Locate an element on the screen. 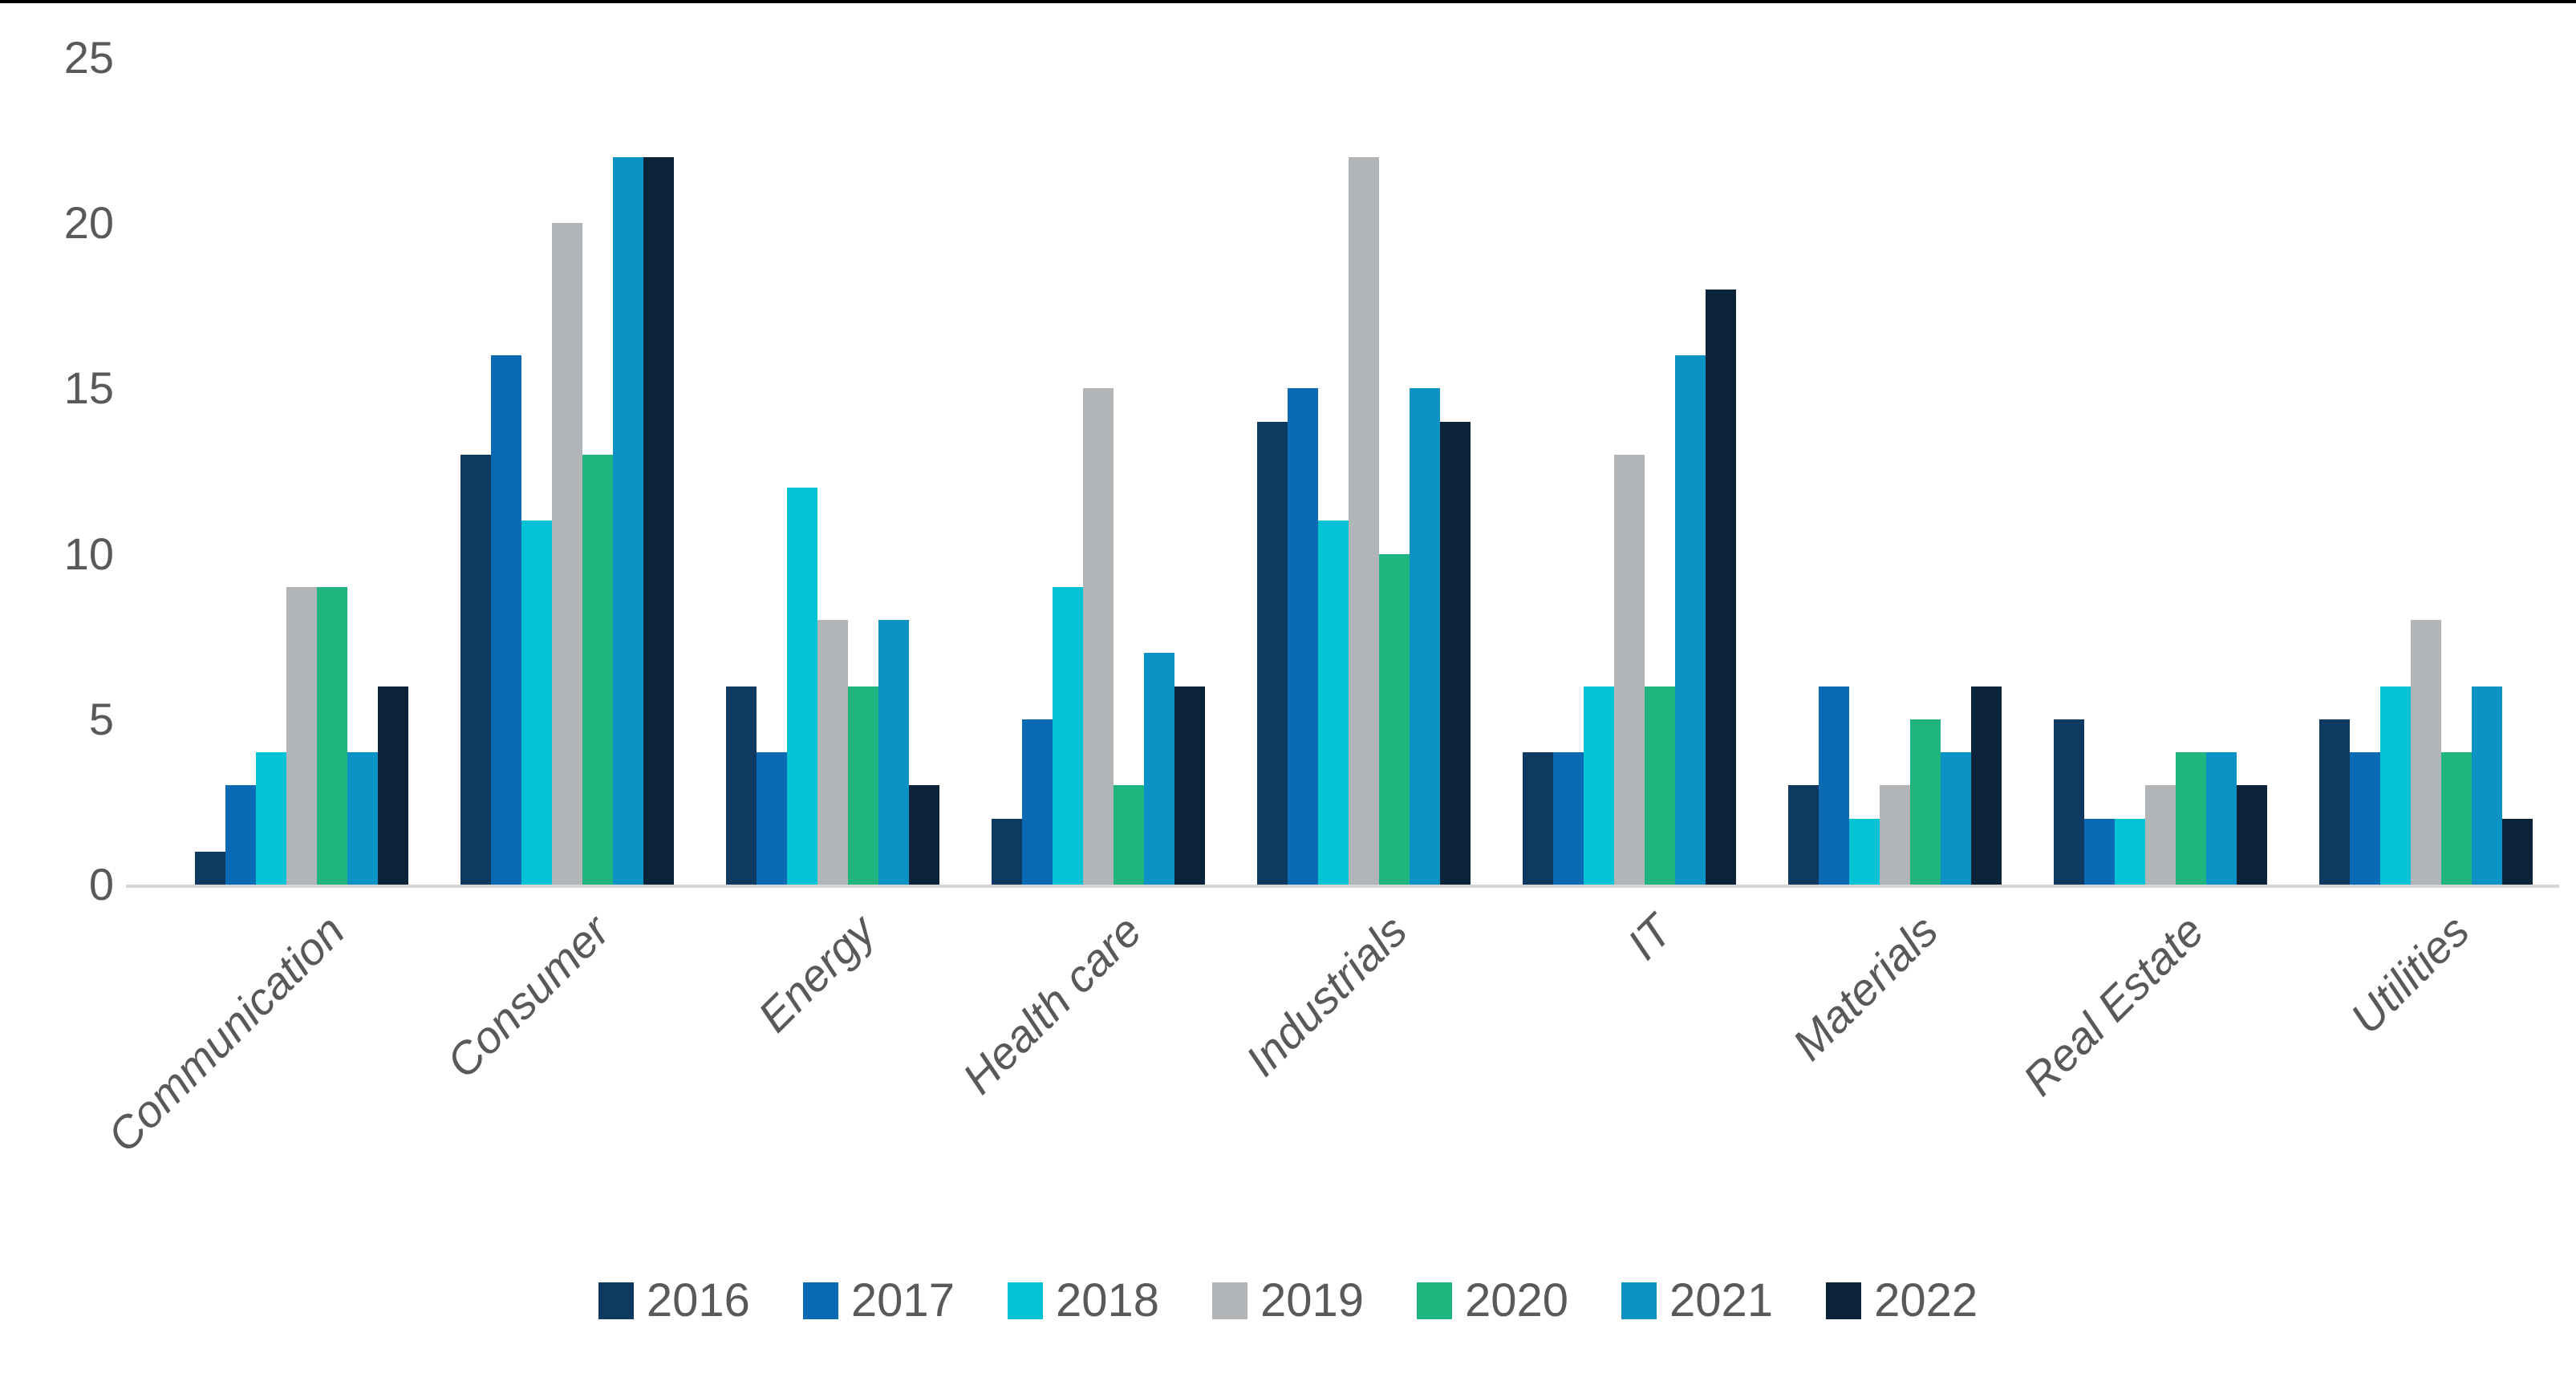 The width and height of the screenshot is (2576, 1373). bar-2020-it is located at coordinates (1660, 785).